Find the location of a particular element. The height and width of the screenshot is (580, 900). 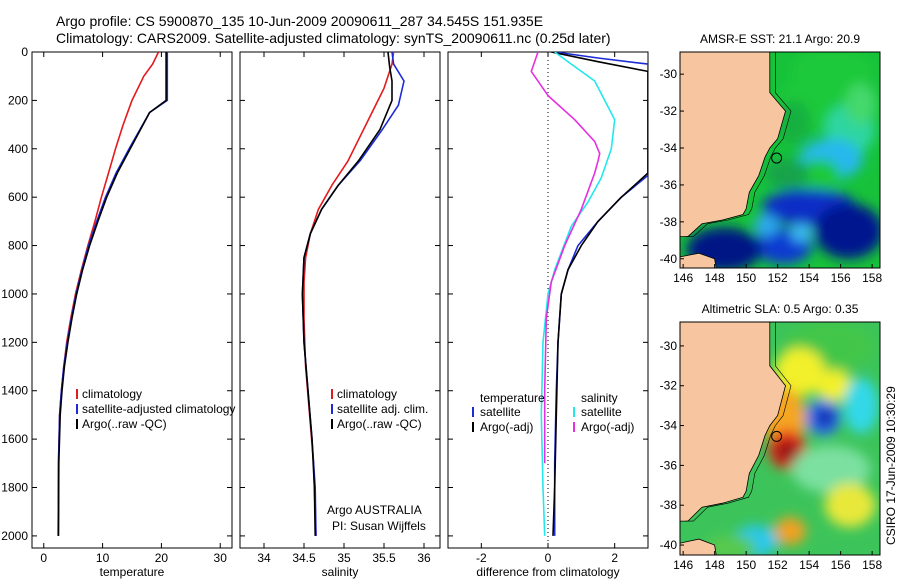

legend-entry: satellite-adjusted climatology is located at coordinates (158, 409).